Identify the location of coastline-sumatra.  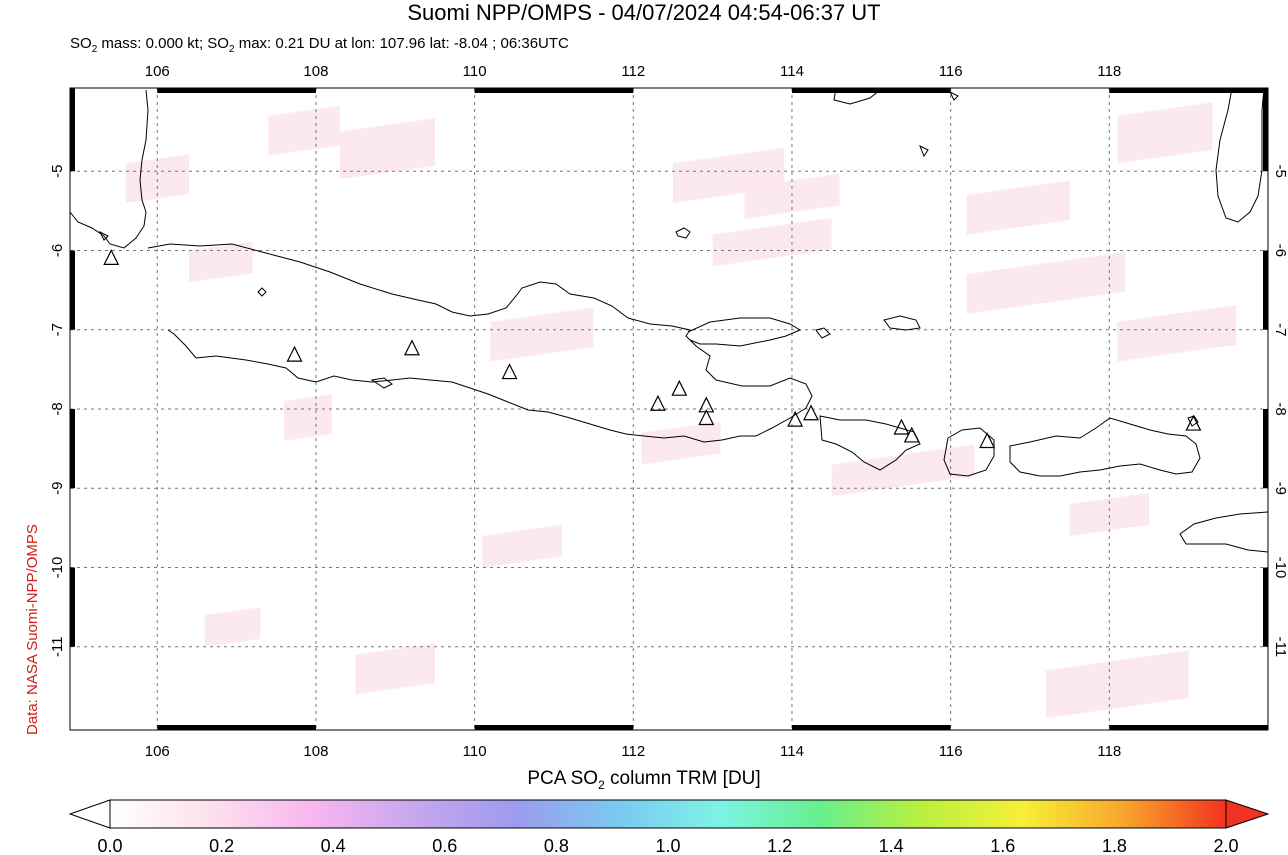
(109, 169).